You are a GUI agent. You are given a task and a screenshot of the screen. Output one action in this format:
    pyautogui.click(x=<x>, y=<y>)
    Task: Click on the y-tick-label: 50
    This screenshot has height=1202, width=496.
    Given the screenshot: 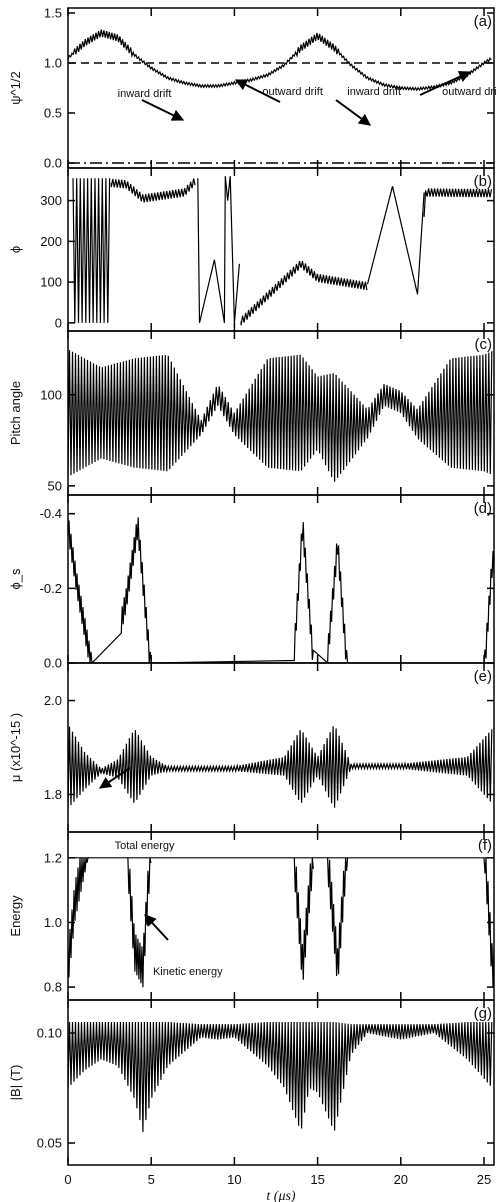 What is the action you would take?
    pyautogui.click(x=55, y=485)
    